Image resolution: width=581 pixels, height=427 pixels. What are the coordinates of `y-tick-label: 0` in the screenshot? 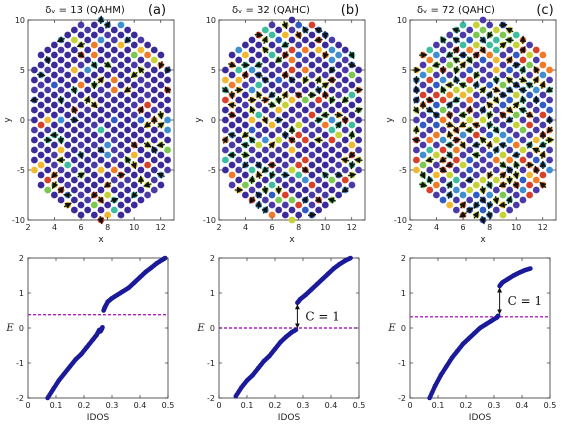 It's located at (21, 328).